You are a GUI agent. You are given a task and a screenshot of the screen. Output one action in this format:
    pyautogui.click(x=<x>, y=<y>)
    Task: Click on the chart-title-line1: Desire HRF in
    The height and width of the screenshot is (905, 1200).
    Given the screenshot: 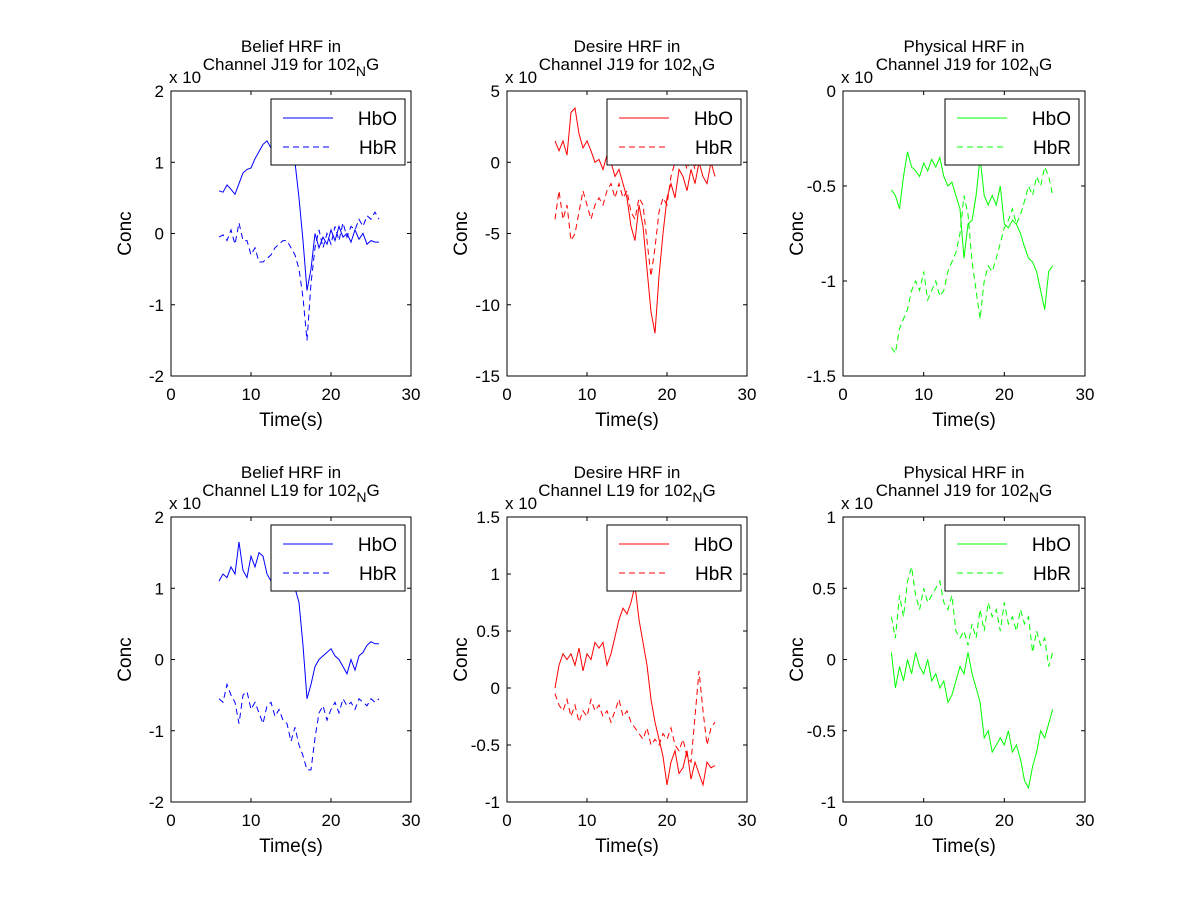 What is the action you would take?
    pyautogui.click(x=627, y=46)
    